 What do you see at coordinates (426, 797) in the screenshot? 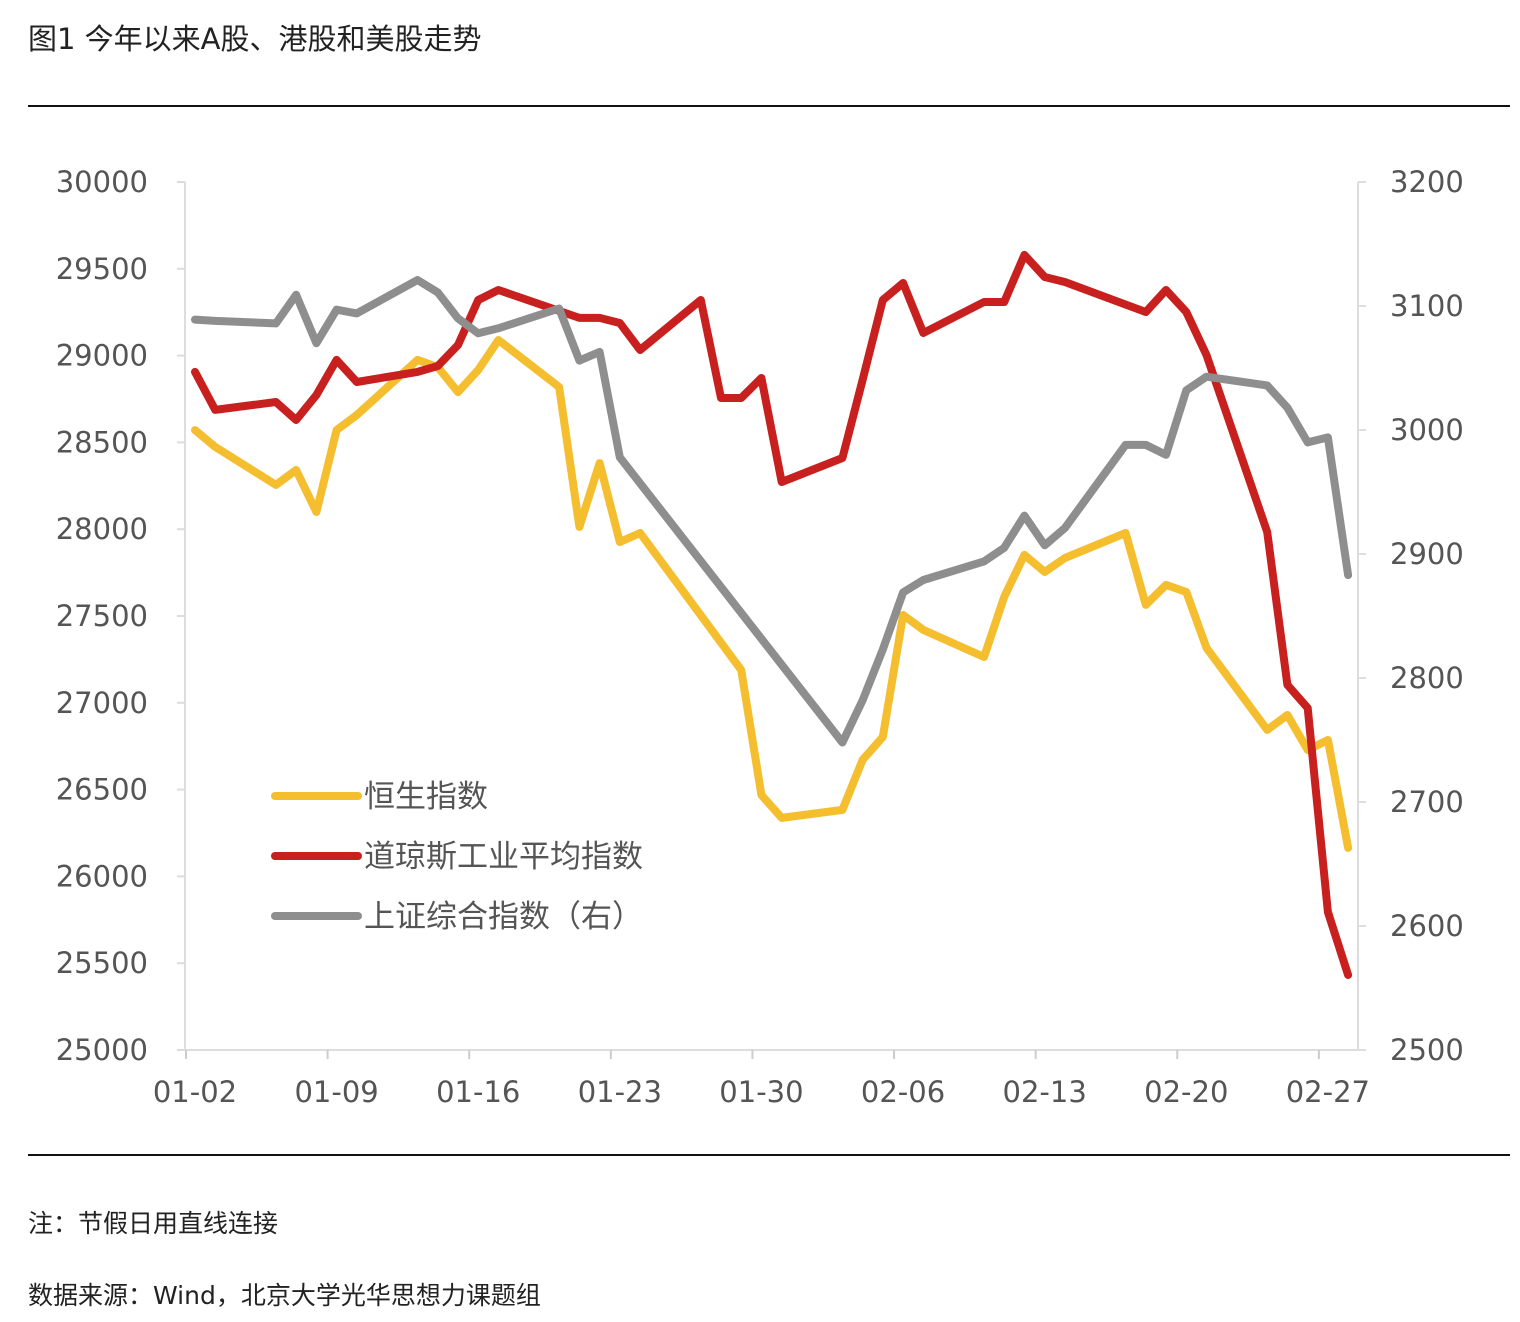
I see `legend-label-0: 恒生指数` at bounding box center [426, 797].